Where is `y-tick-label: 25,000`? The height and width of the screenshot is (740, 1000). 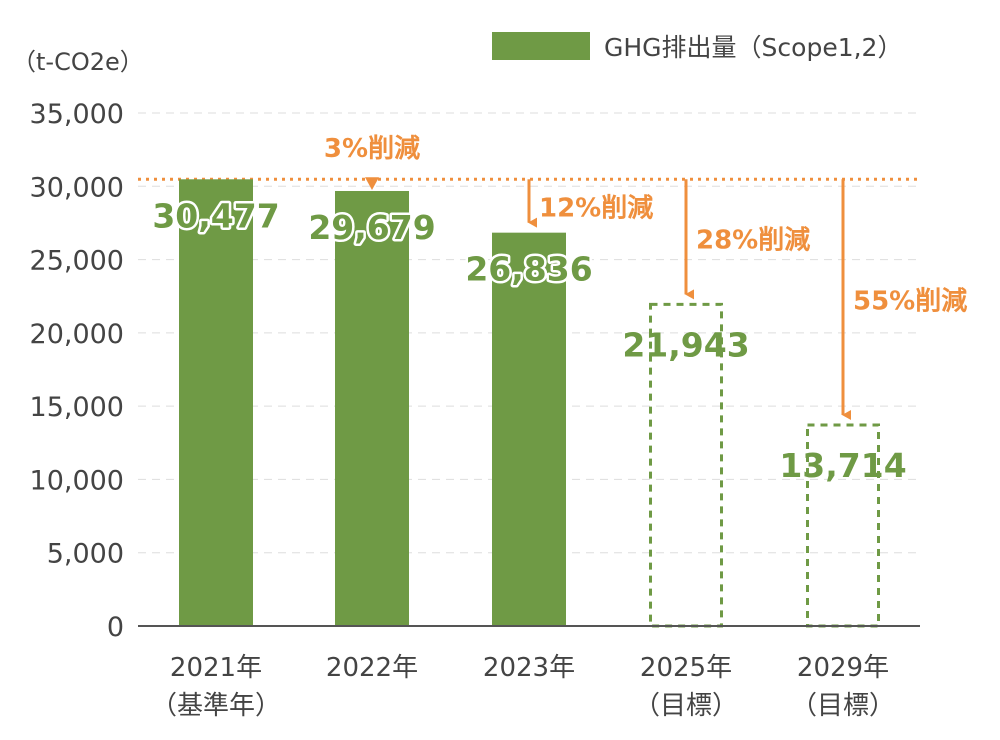
y-tick-label: 25,000 is located at coordinates (77, 261).